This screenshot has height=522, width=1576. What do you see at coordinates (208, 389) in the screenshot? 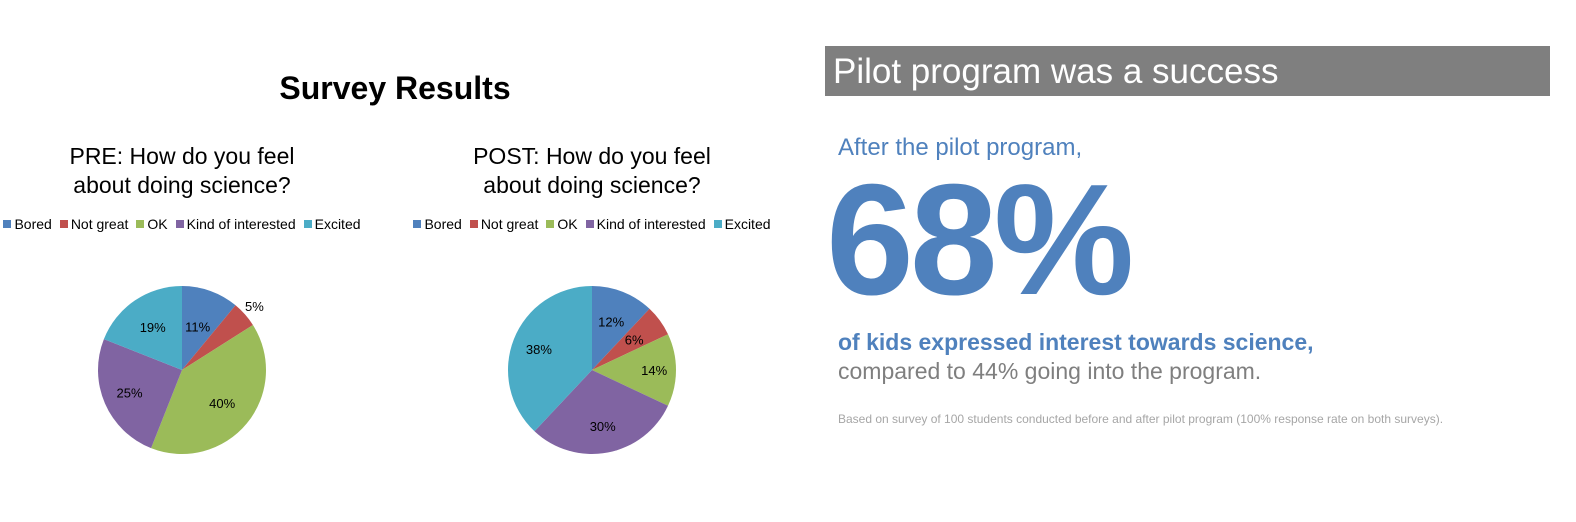
I see `pre-slice-ok` at bounding box center [208, 389].